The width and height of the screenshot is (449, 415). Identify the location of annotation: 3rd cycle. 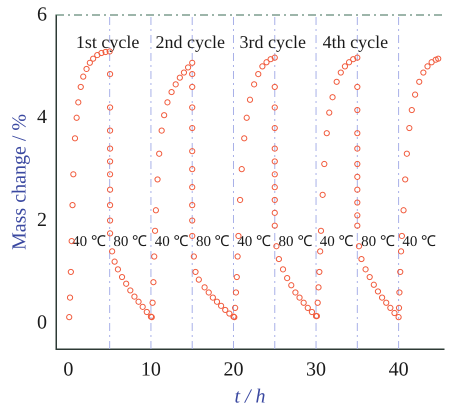
(273, 42).